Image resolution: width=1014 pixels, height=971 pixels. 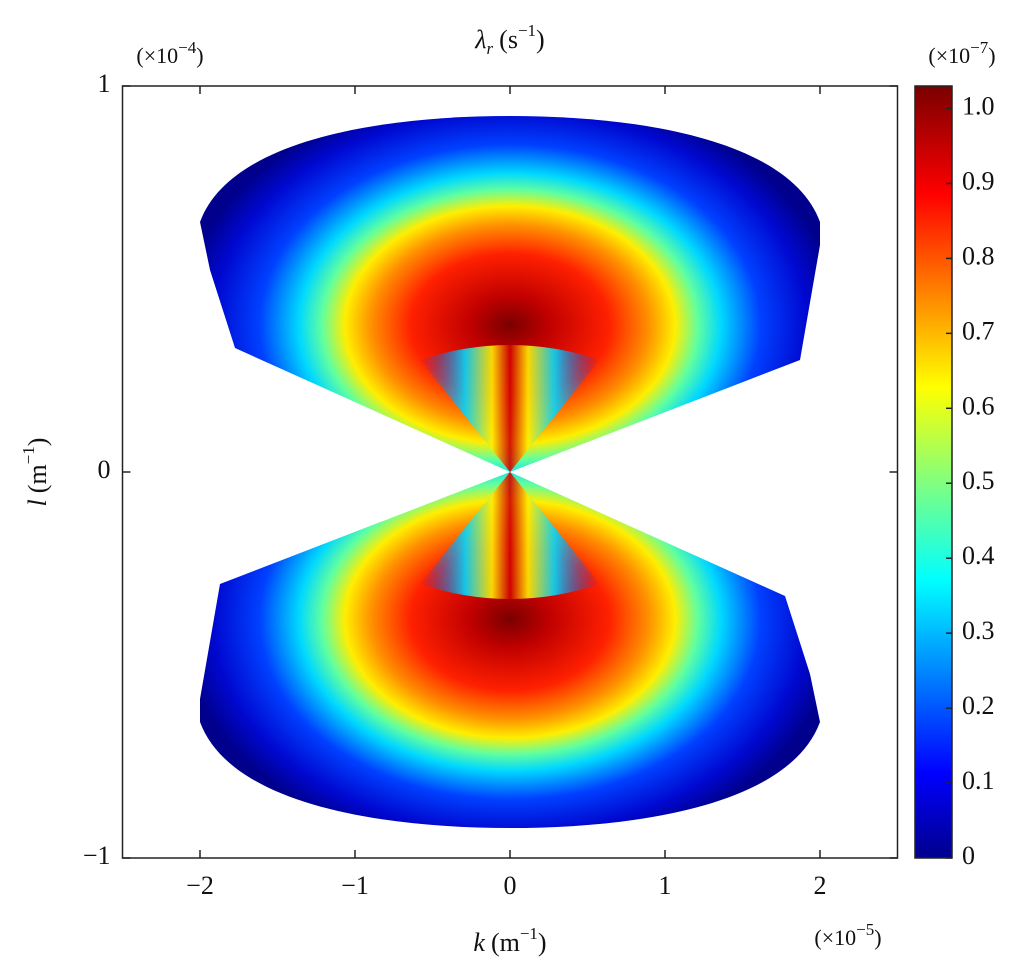 What do you see at coordinates (200, 885) in the screenshot?
I see `x-tick-label: −2` at bounding box center [200, 885].